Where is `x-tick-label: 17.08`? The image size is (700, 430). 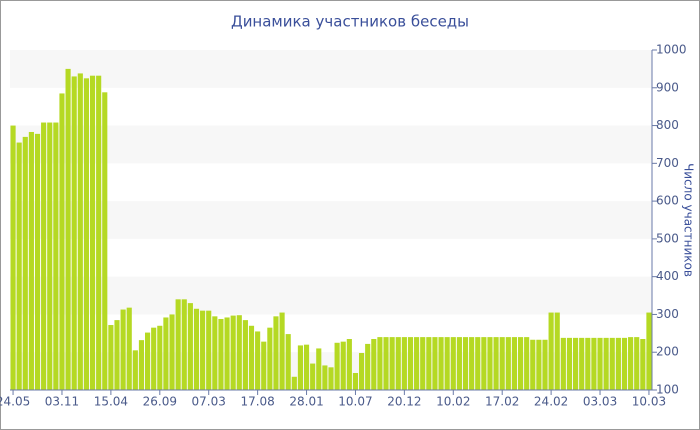
x-tick-label: 17.08 is located at coordinates (257, 402).